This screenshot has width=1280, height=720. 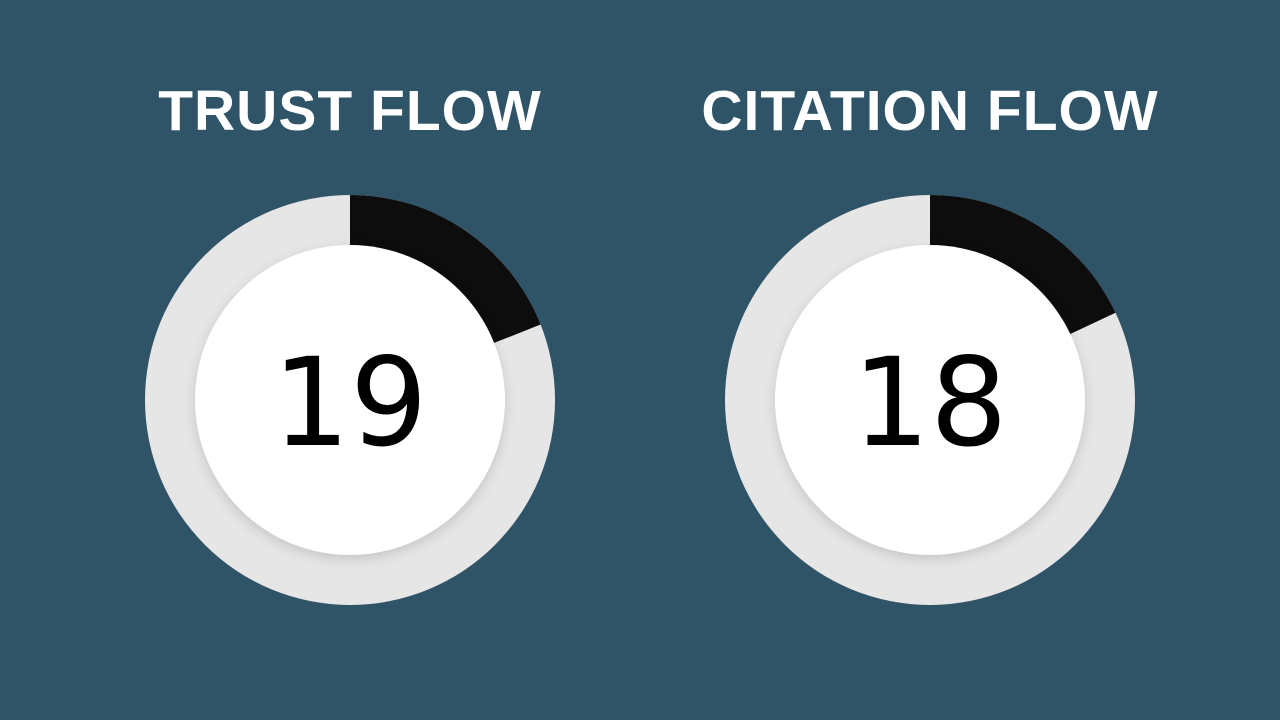 What do you see at coordinates (350, 111) in the screenshot?
I see `gauge-title-trust-flow: TRUST FLOW` at bounding box center [350, 111].